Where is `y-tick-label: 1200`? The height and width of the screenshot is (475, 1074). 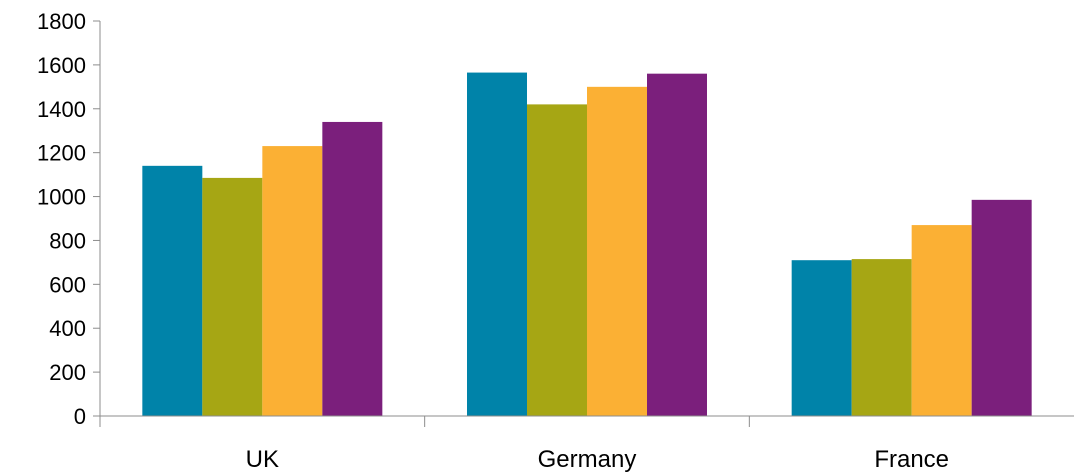
y-tick-label: 1200 is located at coordinates (61, 153).